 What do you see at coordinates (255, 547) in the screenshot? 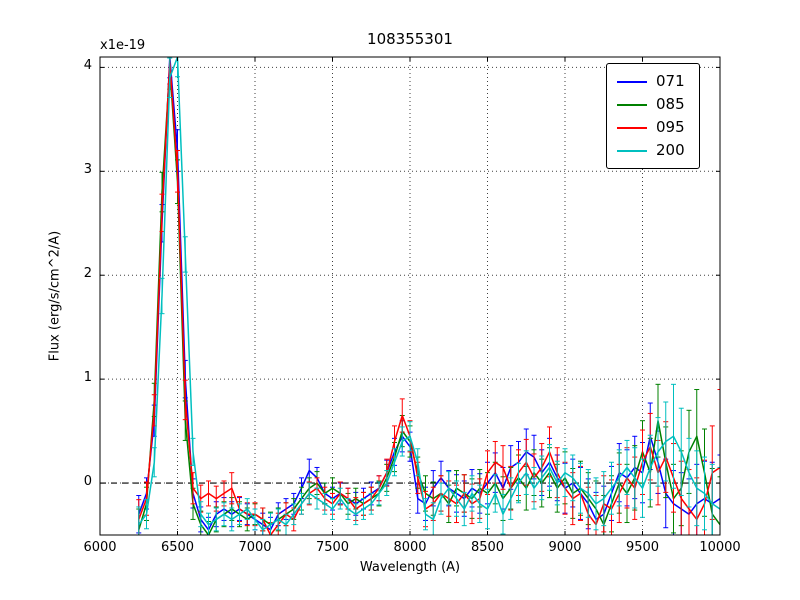
I see `x-tick-label: 7000` at bounding box center [255, 547].